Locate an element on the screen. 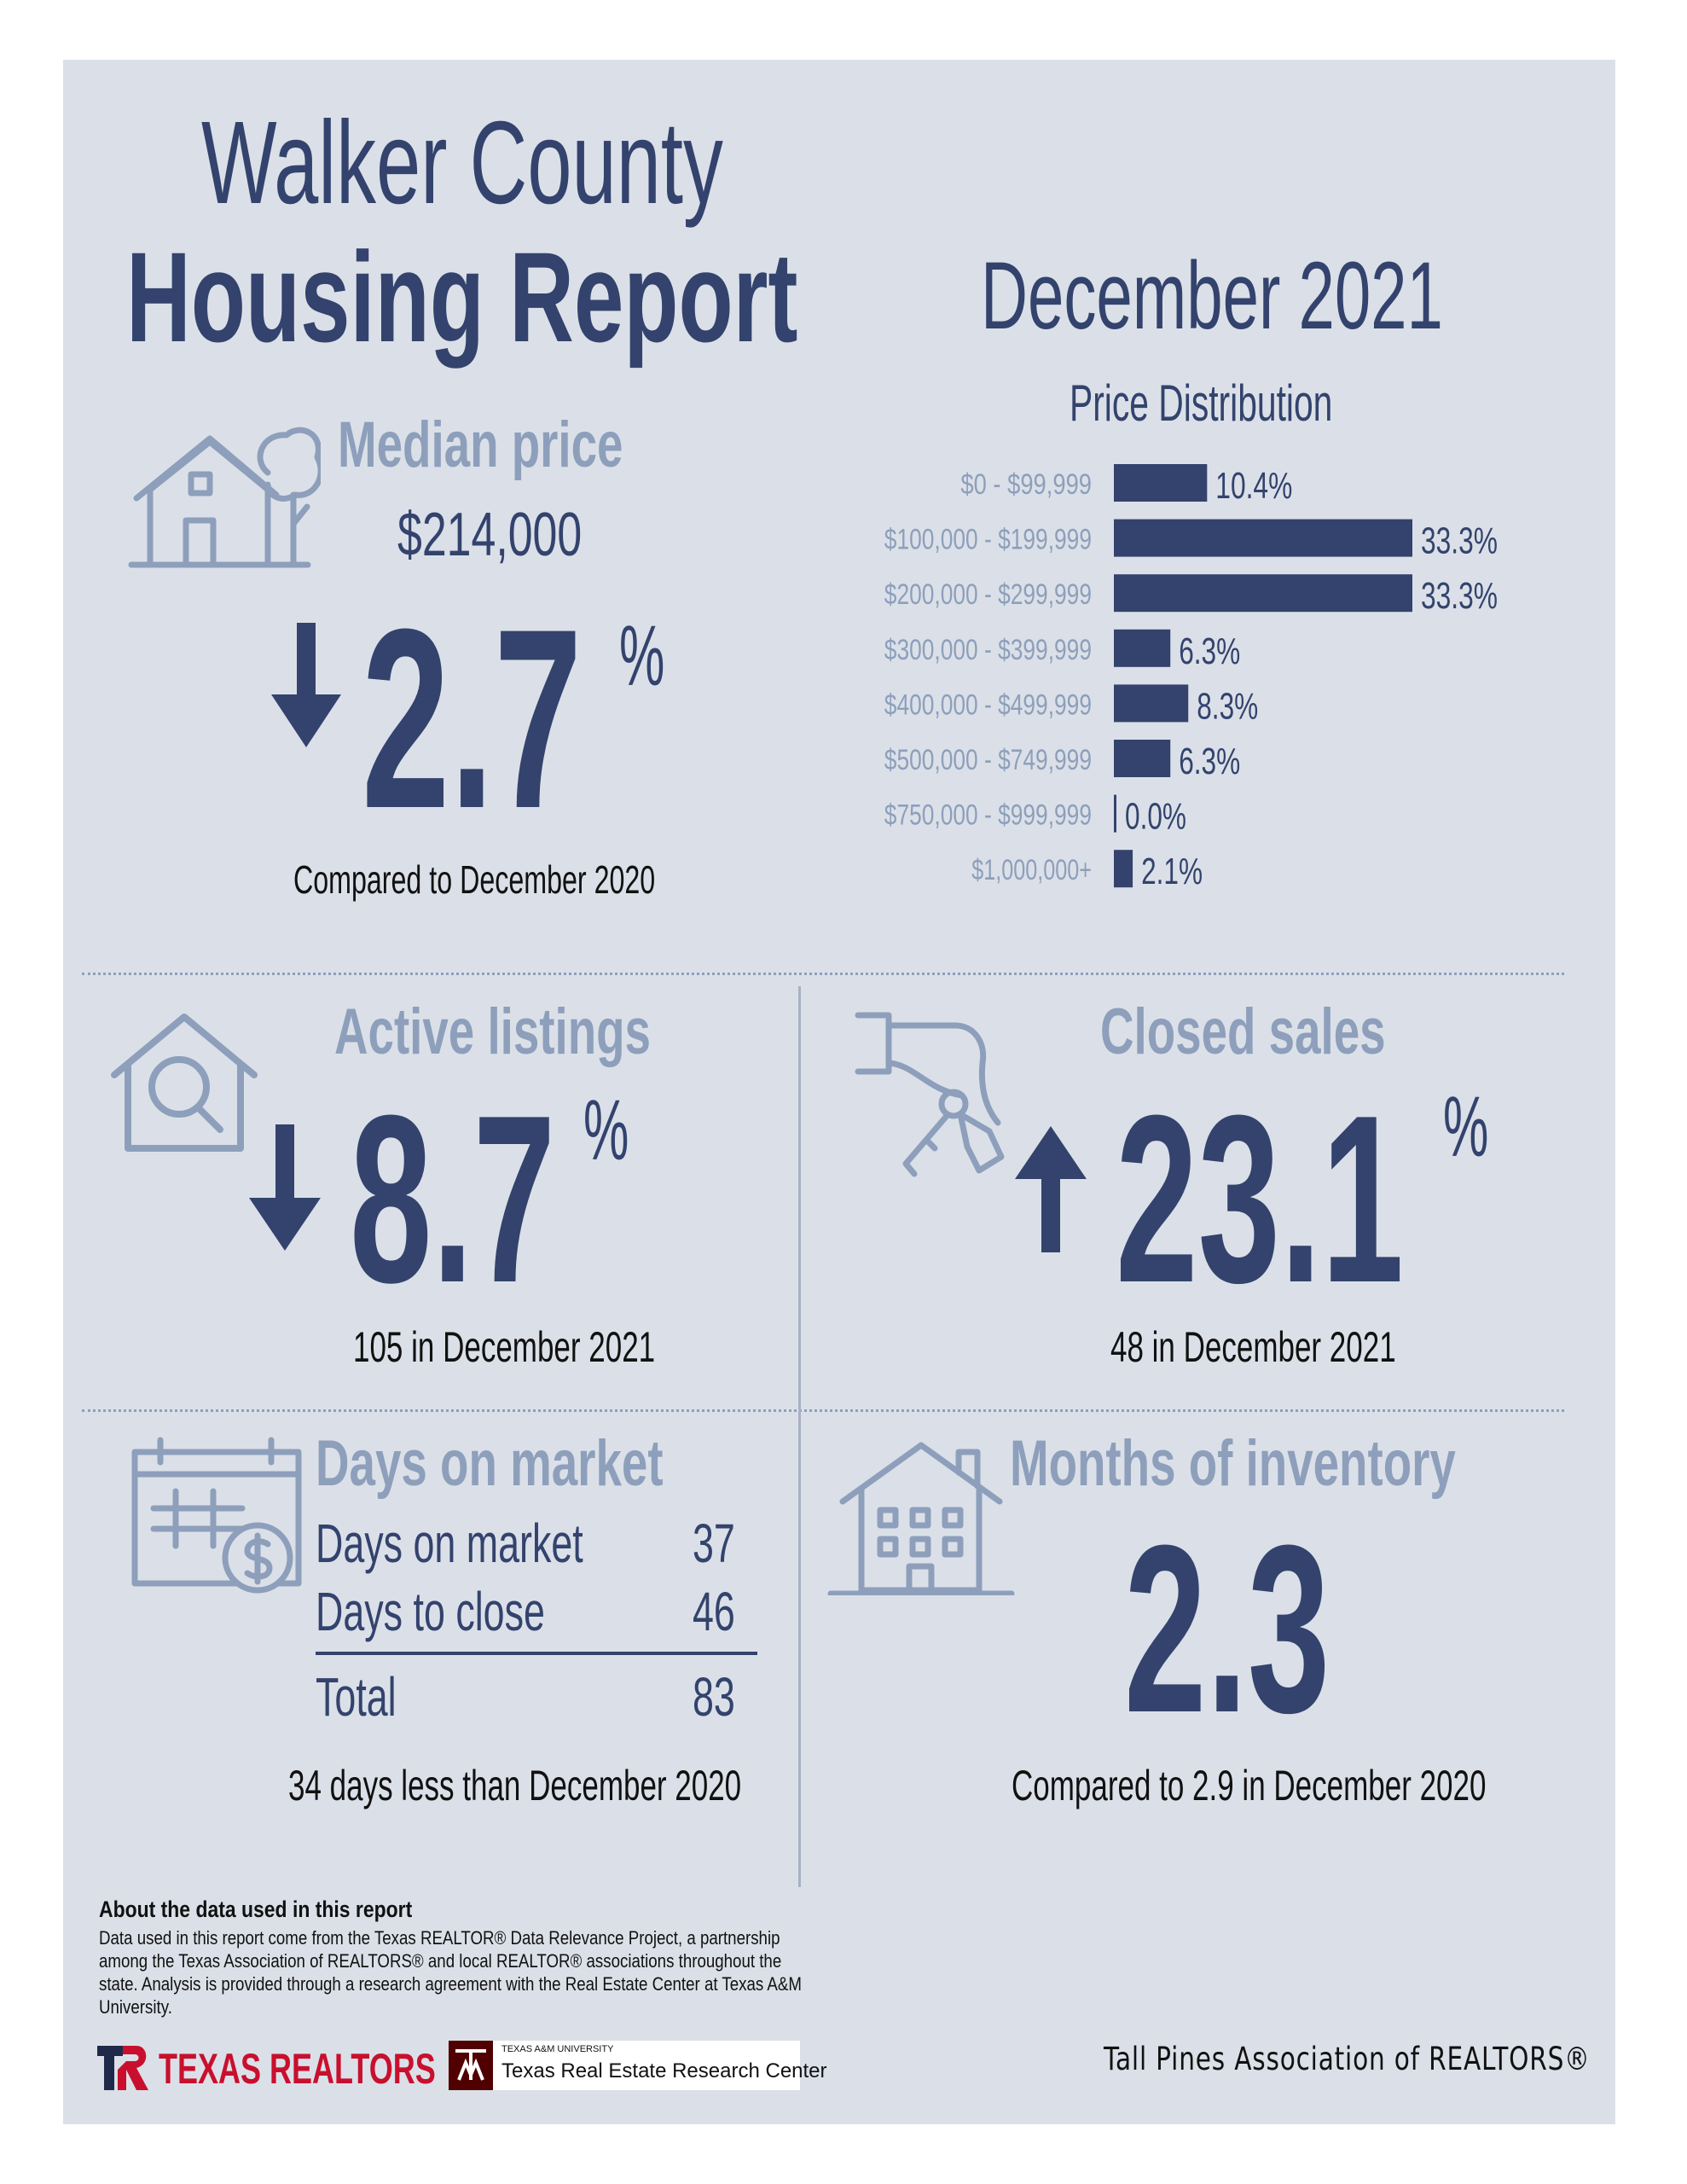 This screenshot has height=2184, width=1687. texas-realtors-logo: TEXAS REALTORS is located at coordinates (266, 2068).